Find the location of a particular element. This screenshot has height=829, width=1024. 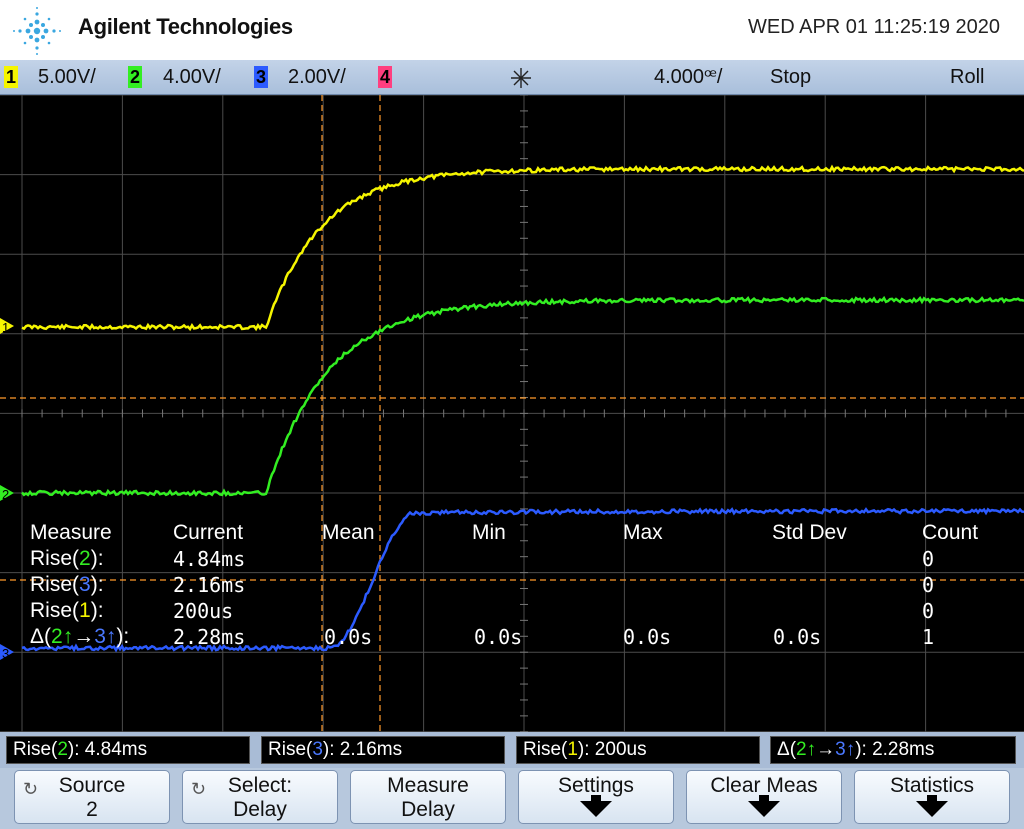

brand-name: Agilent Technologies is located at coordinates (185, 26).